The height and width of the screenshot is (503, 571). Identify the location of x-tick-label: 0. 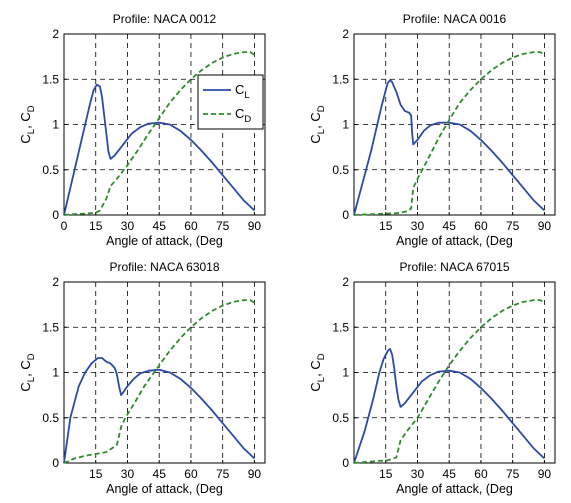
(64, 226).